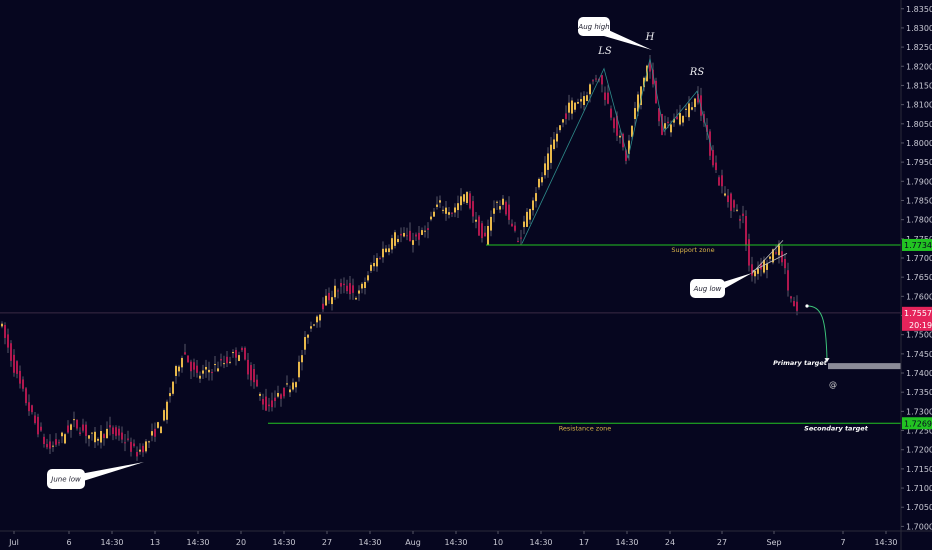  Describe the element at coordinates (628, 39) in the screenshot. I see `aug-high-callout-pointer` at that location.